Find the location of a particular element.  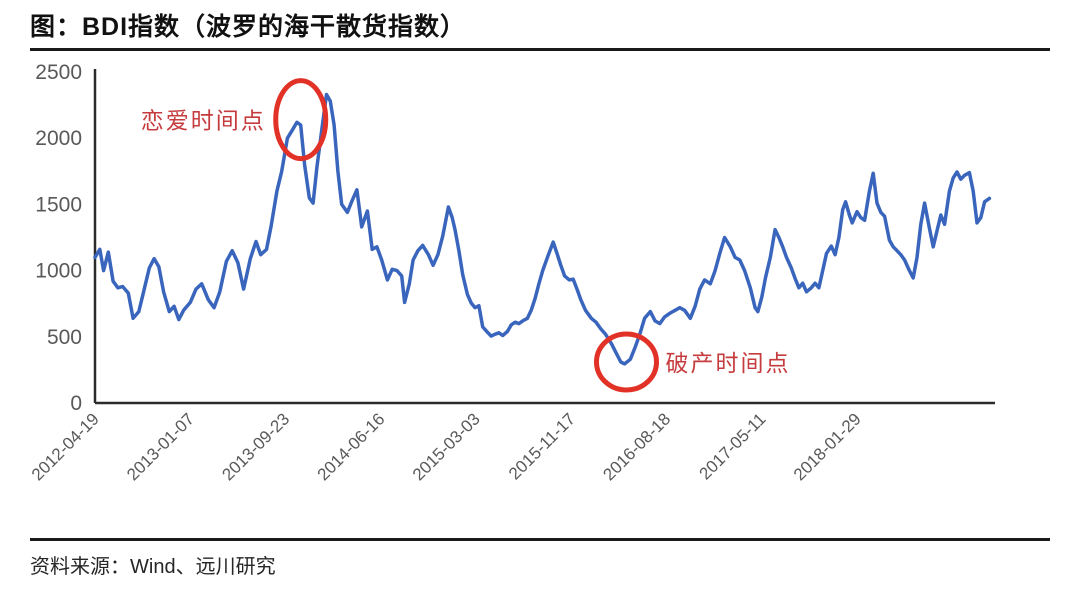

x-axis-tick-label: 2013-01-07 is located at coordinates (160, 446).